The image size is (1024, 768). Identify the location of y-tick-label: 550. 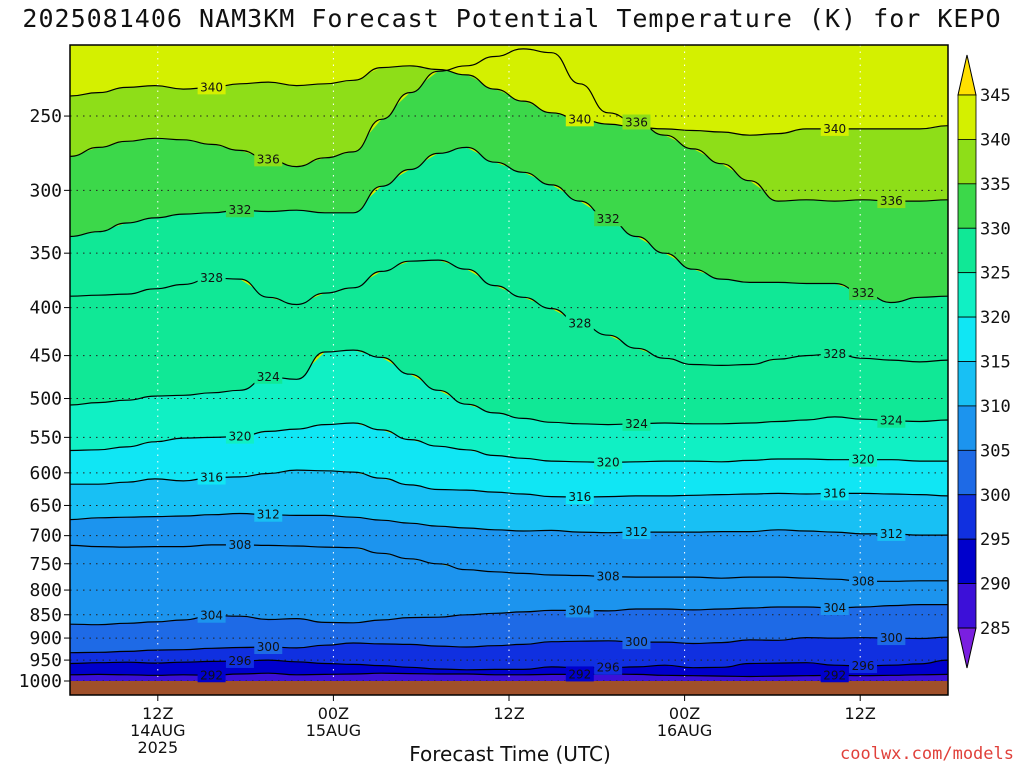
(45, 437).